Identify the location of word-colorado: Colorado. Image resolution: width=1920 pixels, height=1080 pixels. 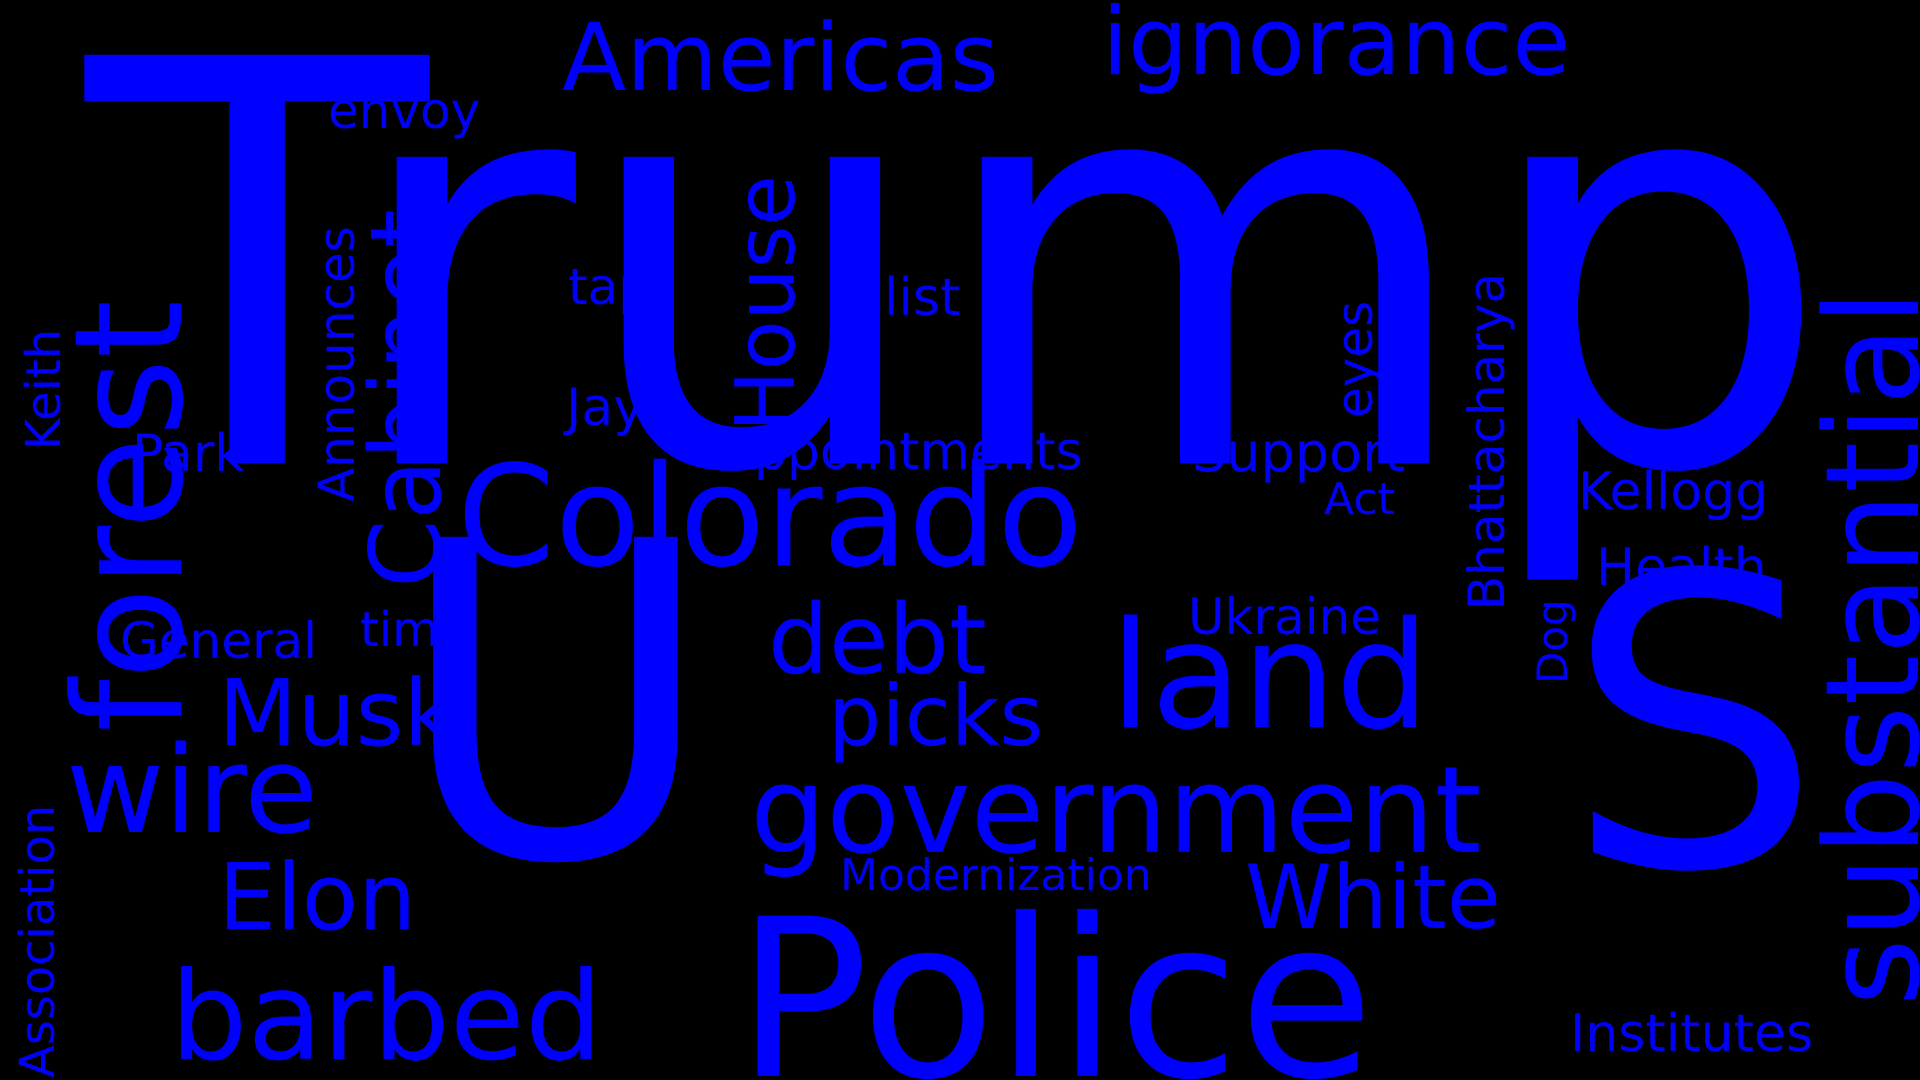
(770, 517).